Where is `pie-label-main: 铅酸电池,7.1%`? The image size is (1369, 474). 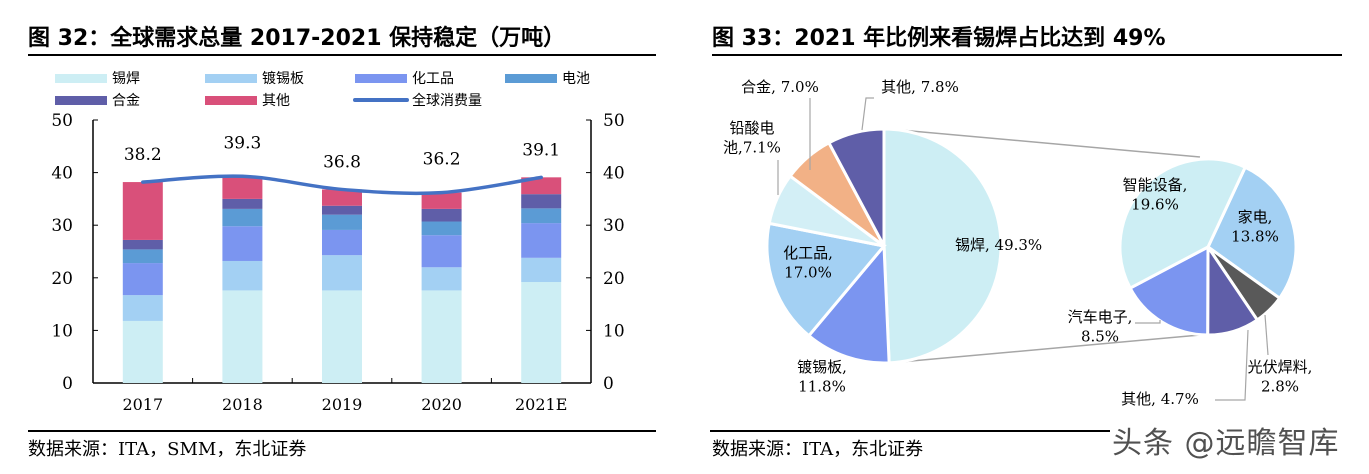
pie-label-main: 铅酸电池,7.1% is located at coordinates (752, 138).